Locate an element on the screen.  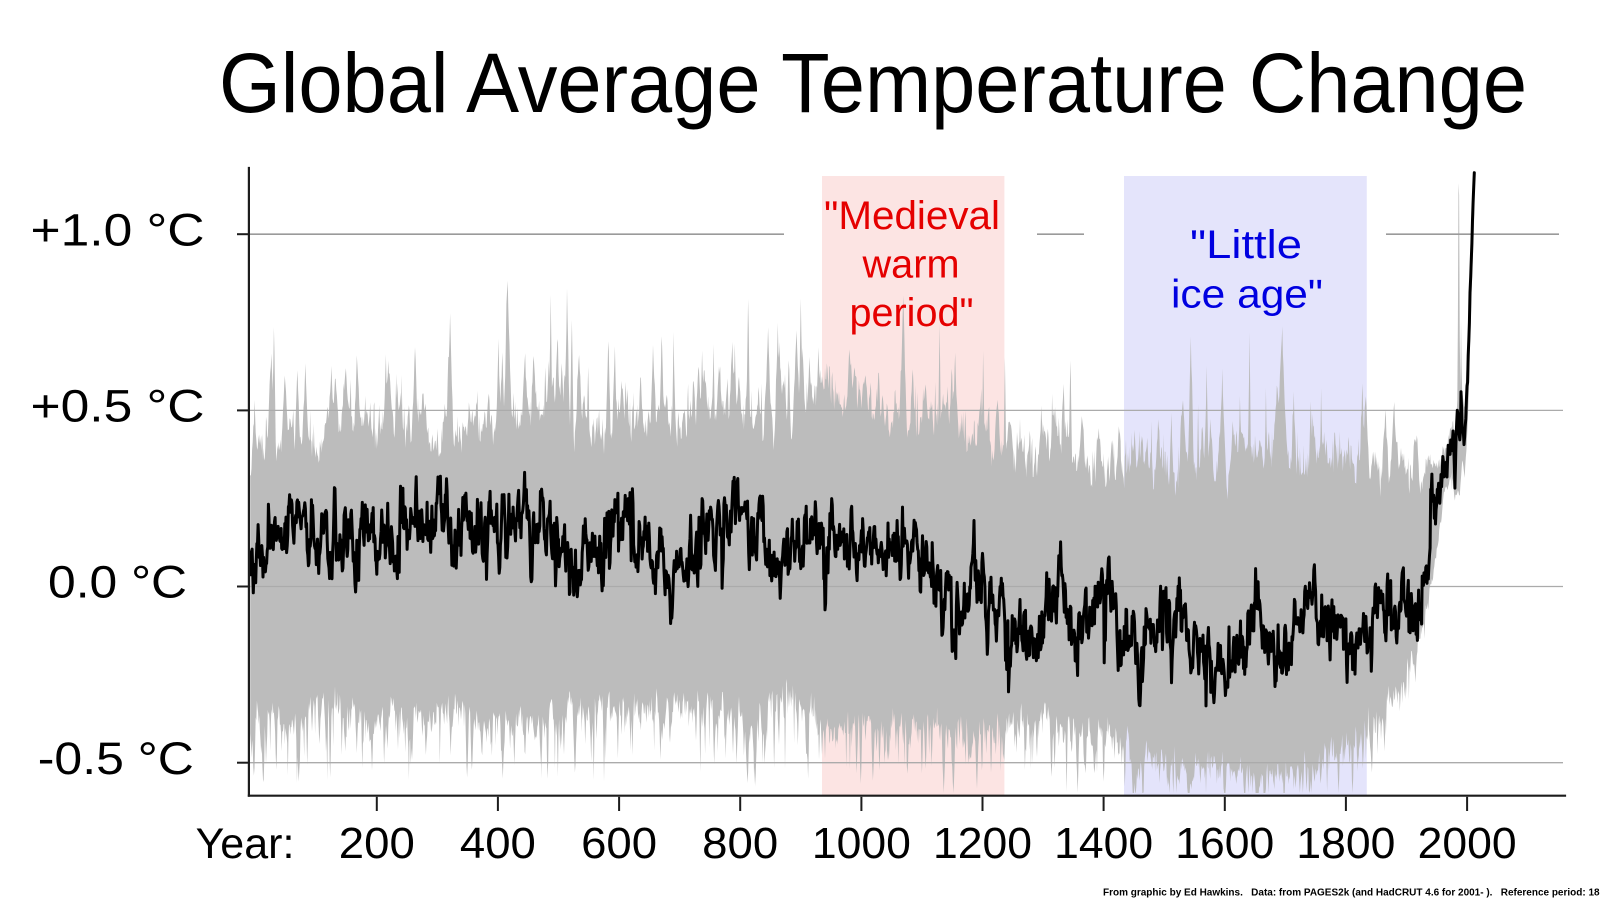
svg-text: 1400 is located at coordinates (1103, 843).